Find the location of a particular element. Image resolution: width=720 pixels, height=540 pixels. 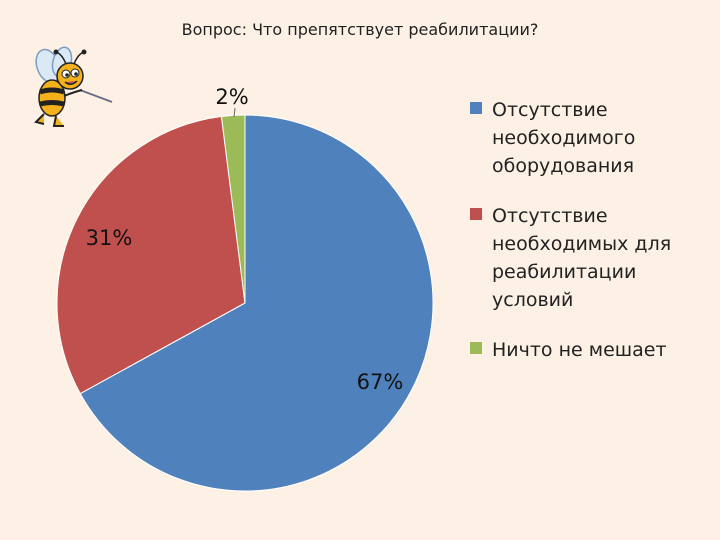

legend-label: оборудования is located at coordinates (563, 166).